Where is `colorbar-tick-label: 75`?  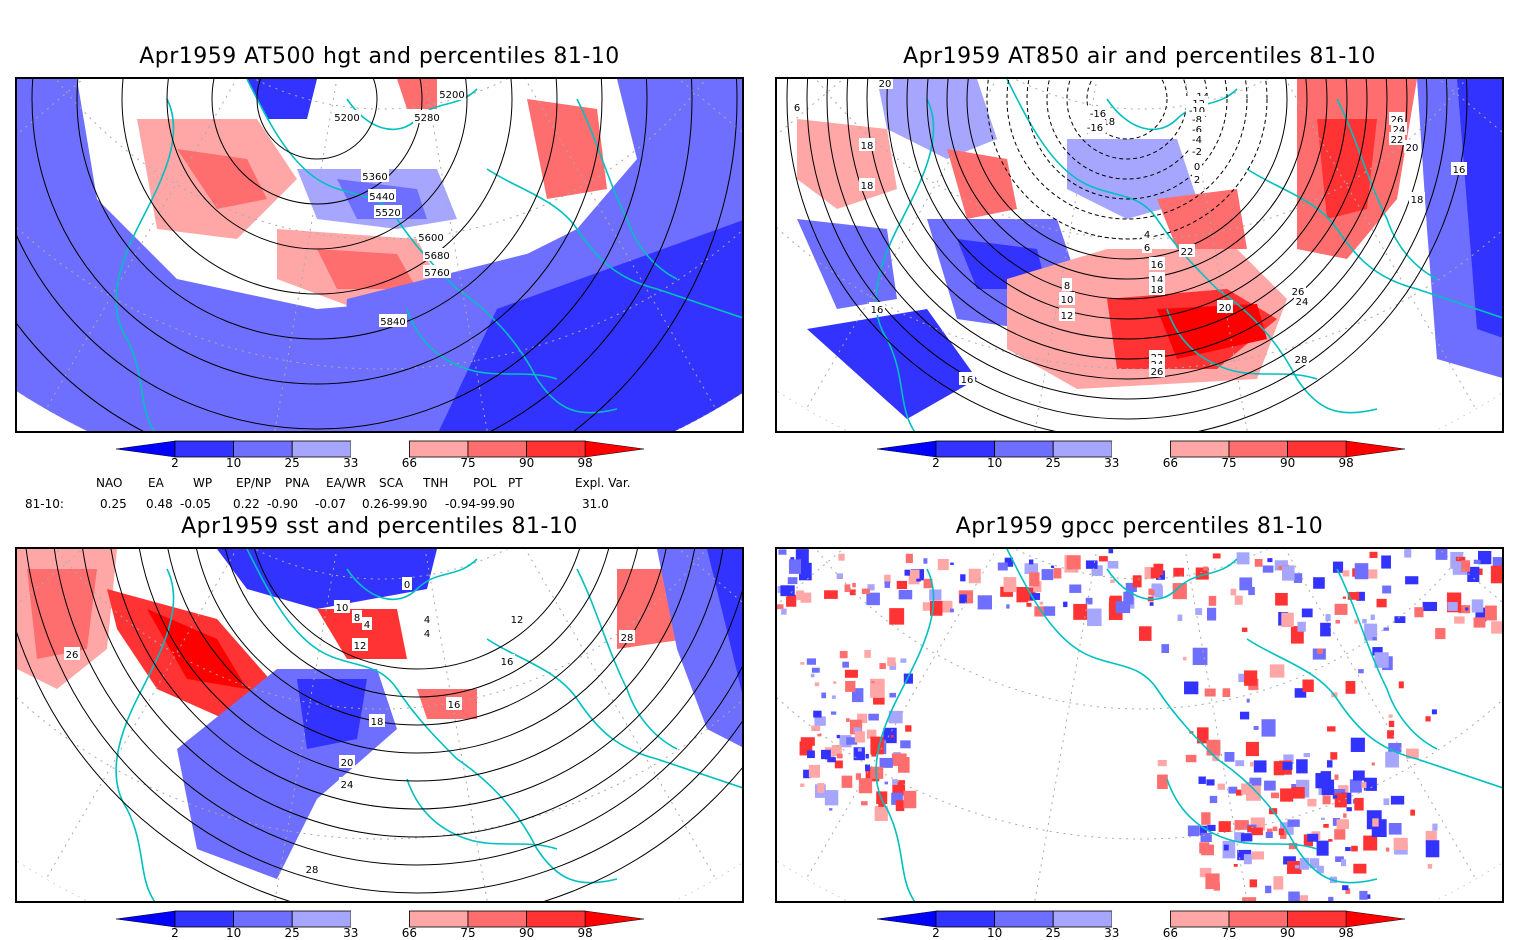
colorbar-tick-label: 75 is located at coordinates (468, 463).